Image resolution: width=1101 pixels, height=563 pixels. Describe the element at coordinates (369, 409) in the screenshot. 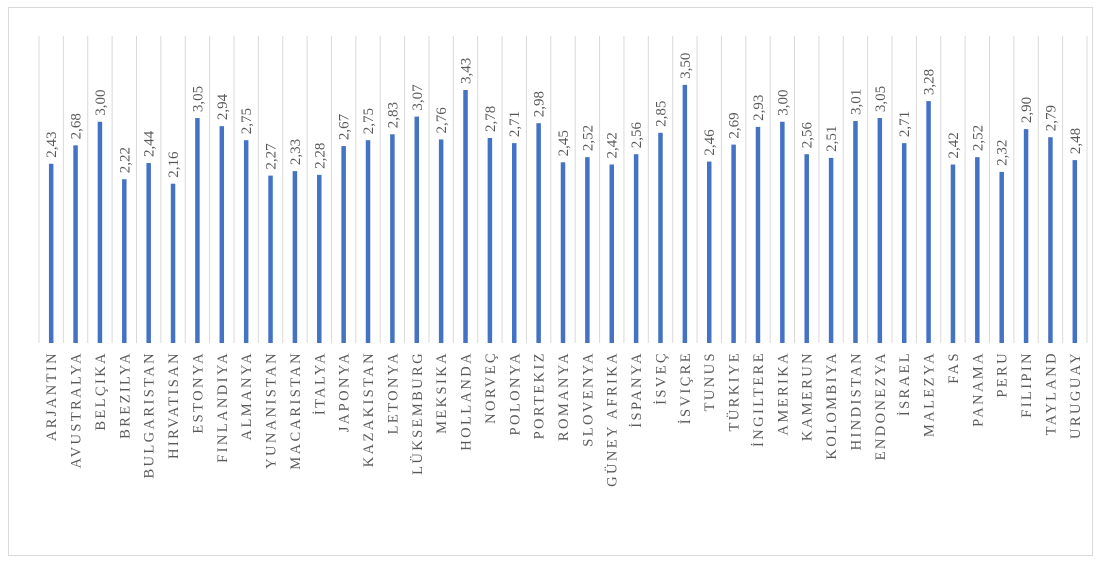

I see `tick-label: KAZAKISTAN` at that location.